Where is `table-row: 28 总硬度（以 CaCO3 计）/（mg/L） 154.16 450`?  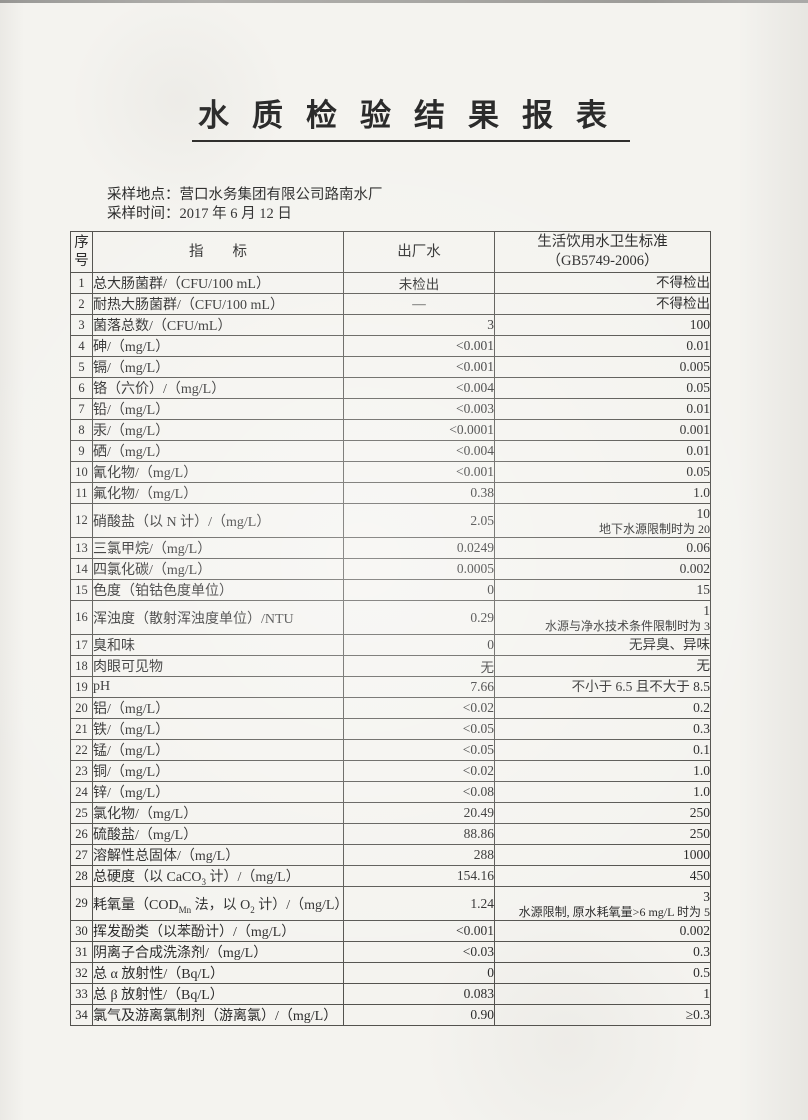 table-row: 28 总硬度（以 CaCO3 计）/（mg/L） 154.16 450 is located at coordinates (390, 876).